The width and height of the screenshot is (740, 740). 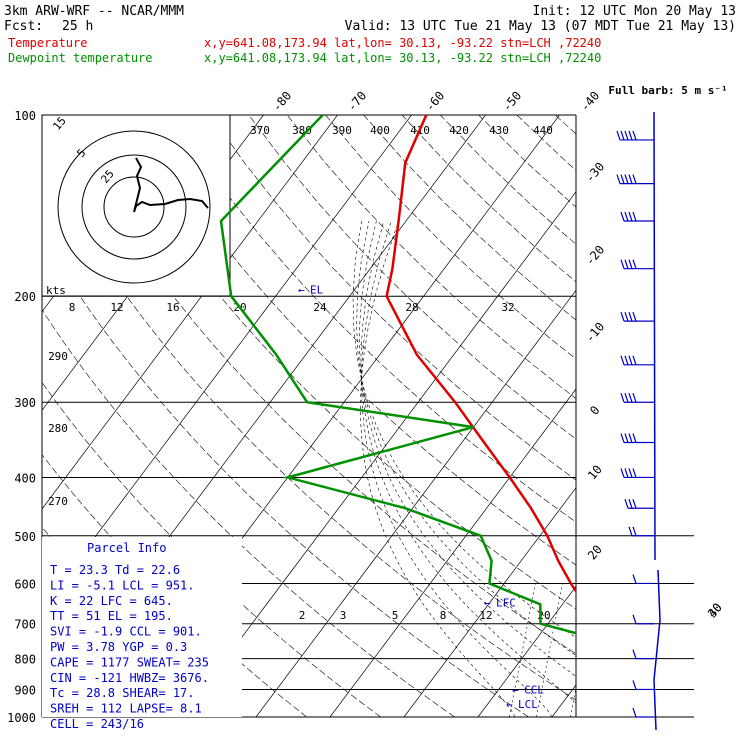 What do you see at coordinates (534, 690) in the screenshot?
I see `level-marker-label: CCL` at bounding box center [534, 690].